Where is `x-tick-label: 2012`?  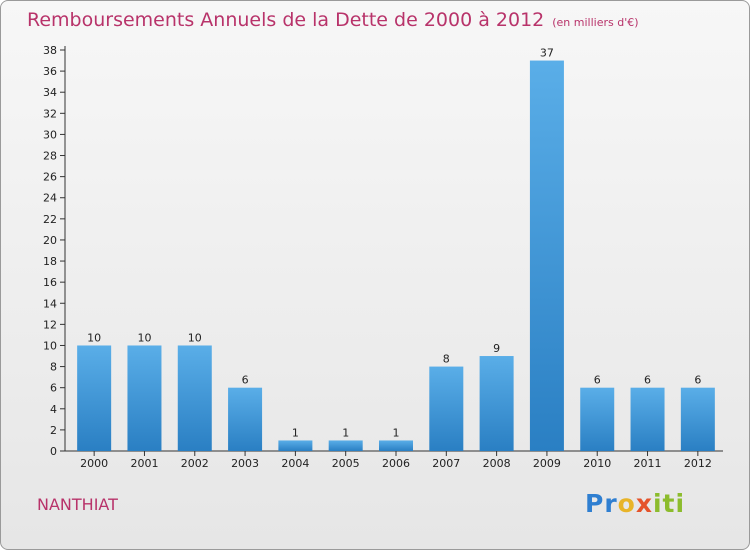
x-tick-label: 2012 is located at coordinates (698, 463).